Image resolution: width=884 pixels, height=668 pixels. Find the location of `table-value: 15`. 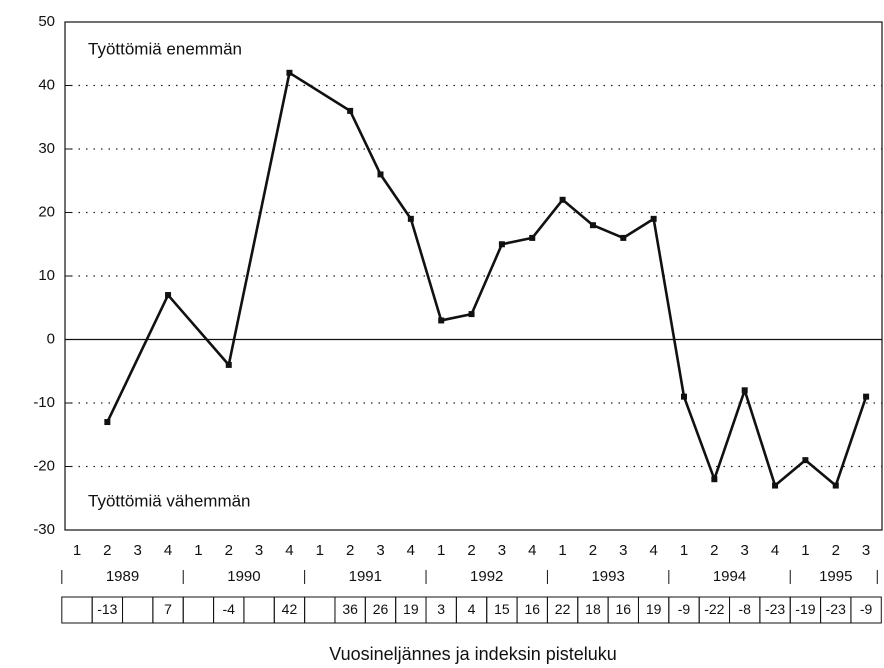

table-value: 15 is located at coordinates (502, 609).